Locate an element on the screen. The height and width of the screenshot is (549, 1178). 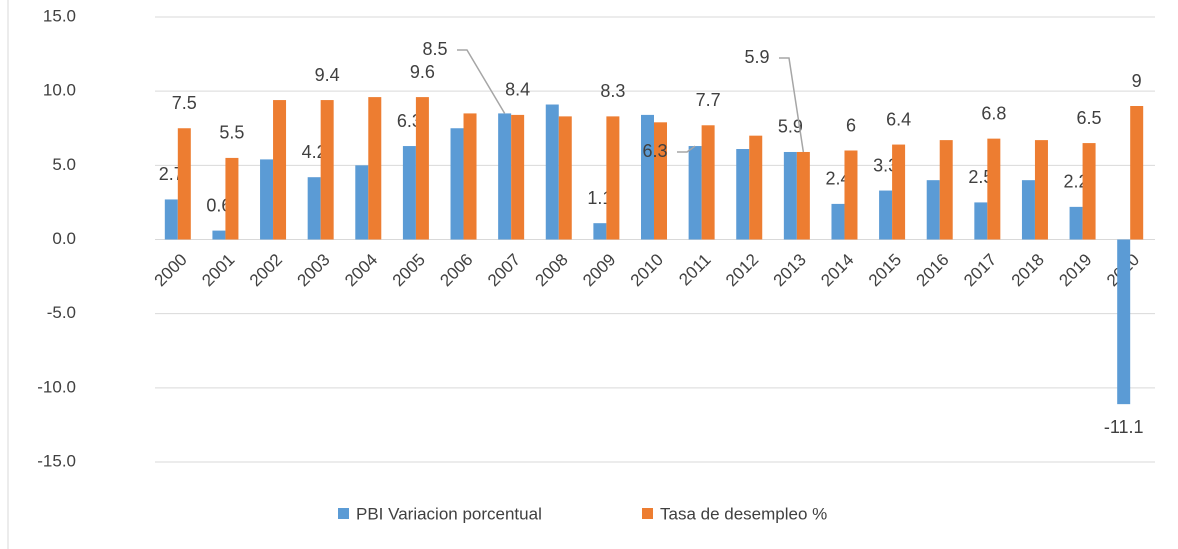
x-tick-label: 2002 is located at coordinates (266, 270).